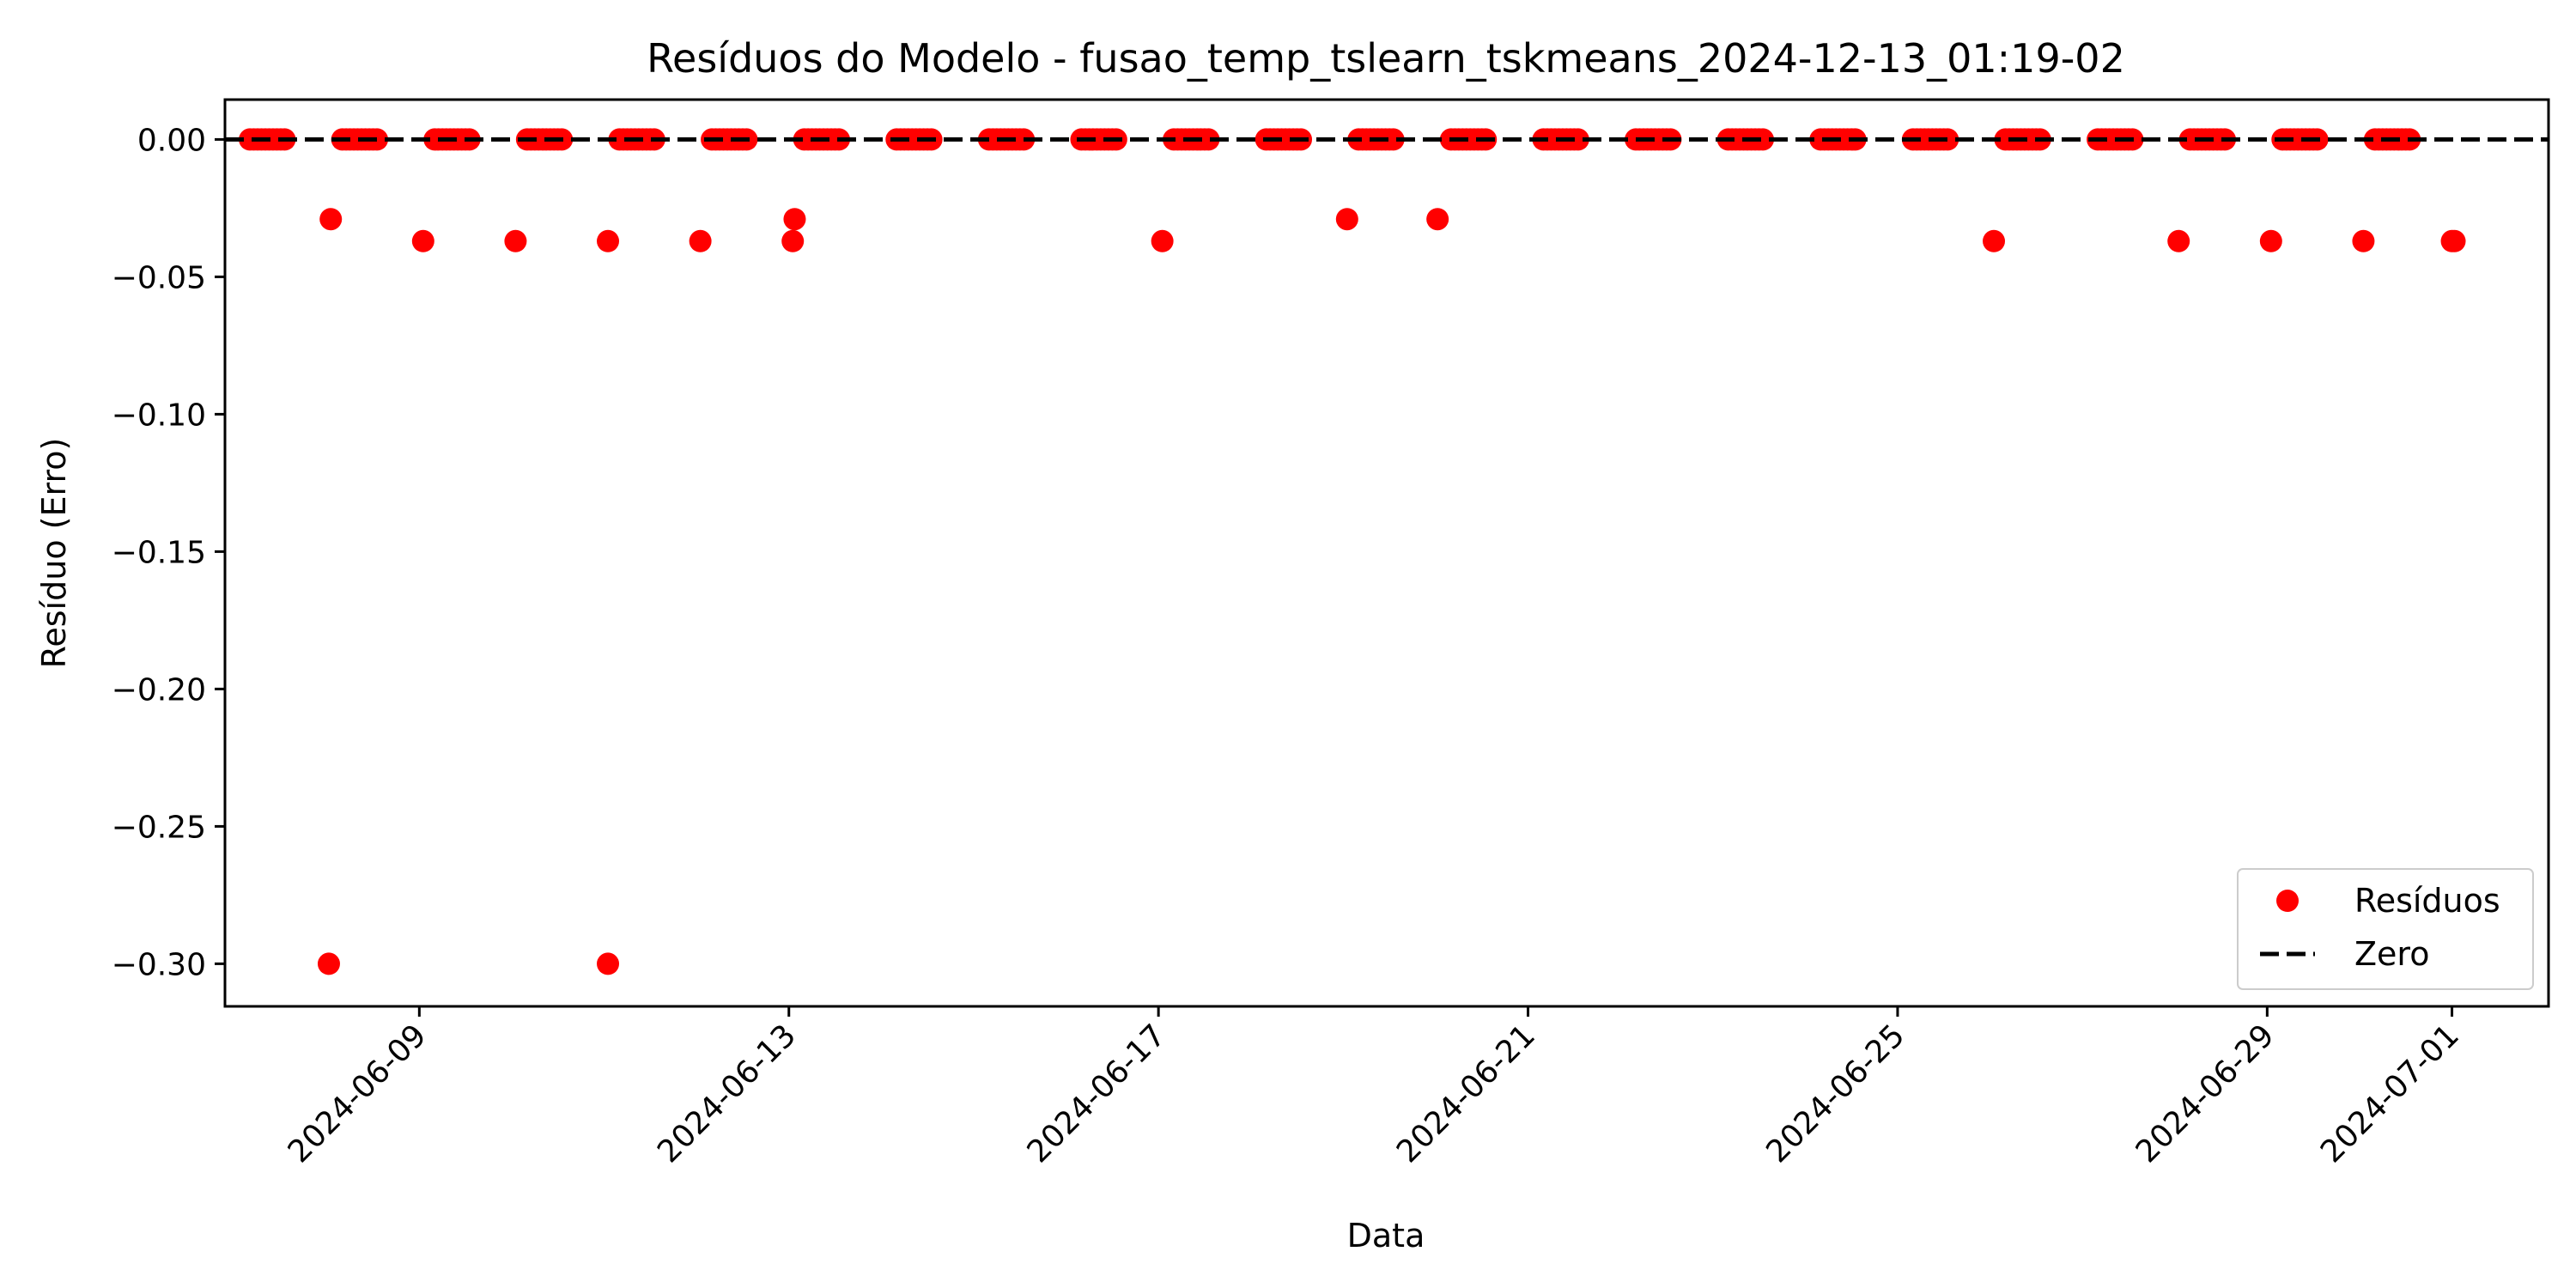 The width and height of the screenshot is (2576, 1288). Describe the element at coordinates (159, 552) in the screenshot. I see `y-tick-label: −0.15` at that location.